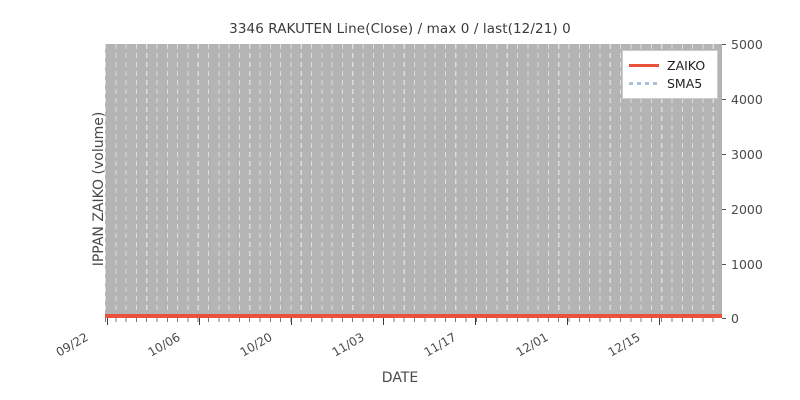  What do you see at coordinates (685, 83) in the screenshot?
I see `legend-label-sma5: SMA5` at bounding box center [685, 83].